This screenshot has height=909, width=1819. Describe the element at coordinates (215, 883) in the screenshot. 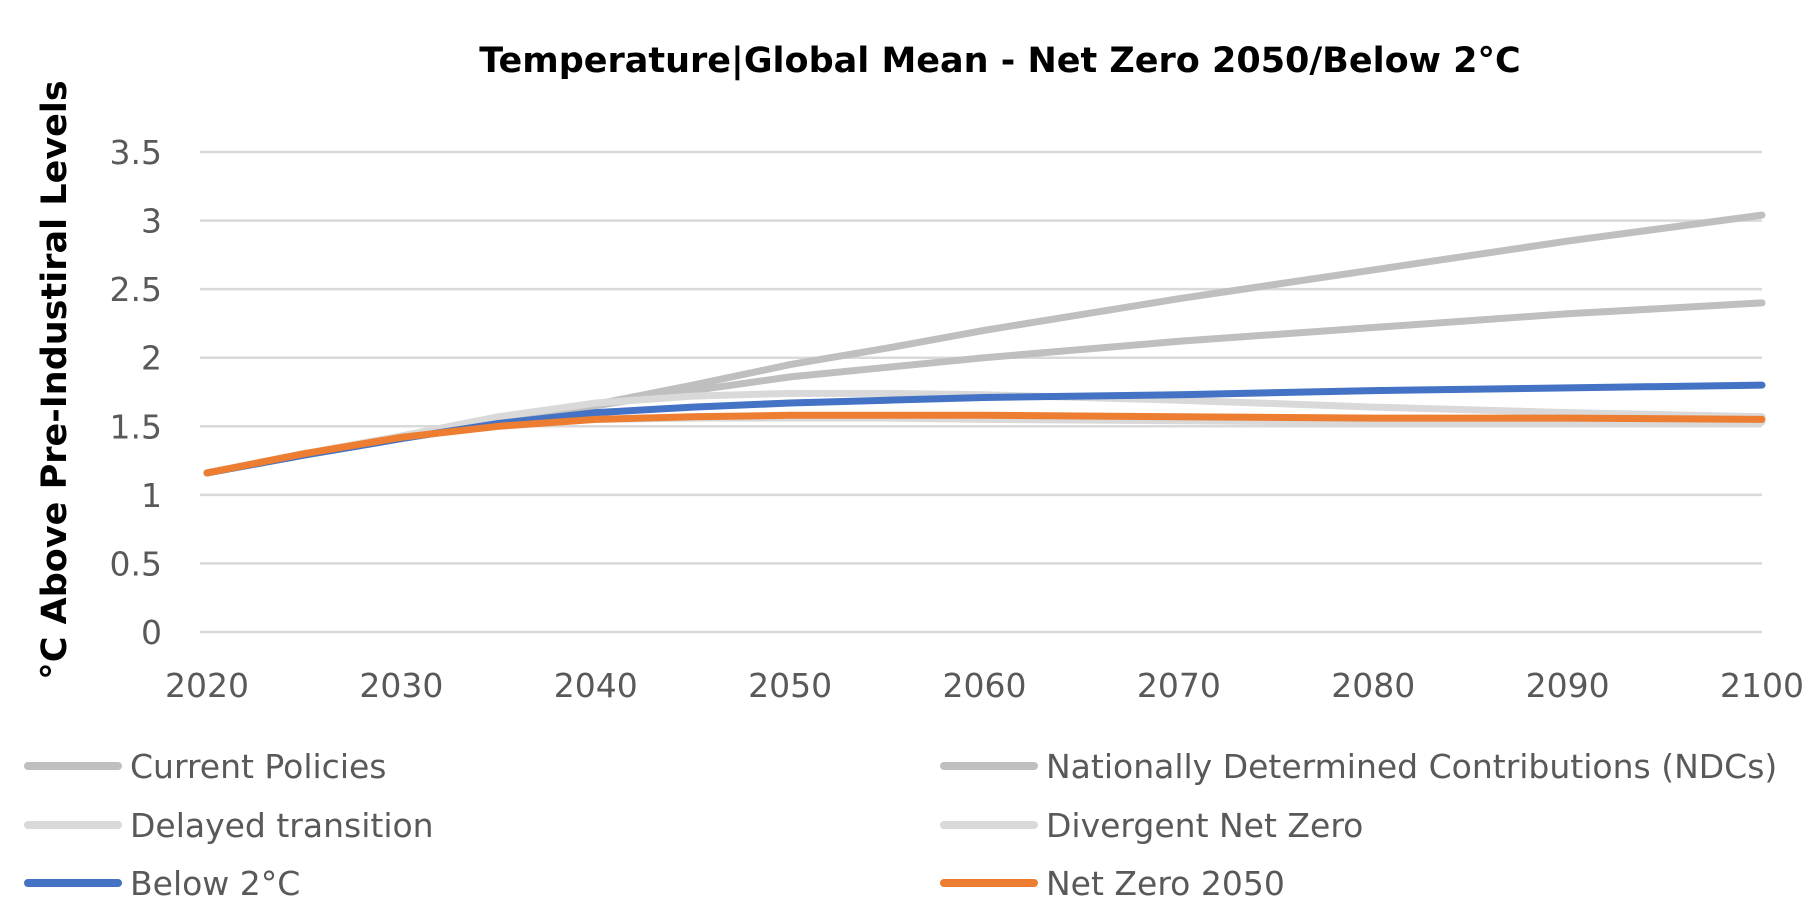

I see `legend-label: Below 2°C` at that location.